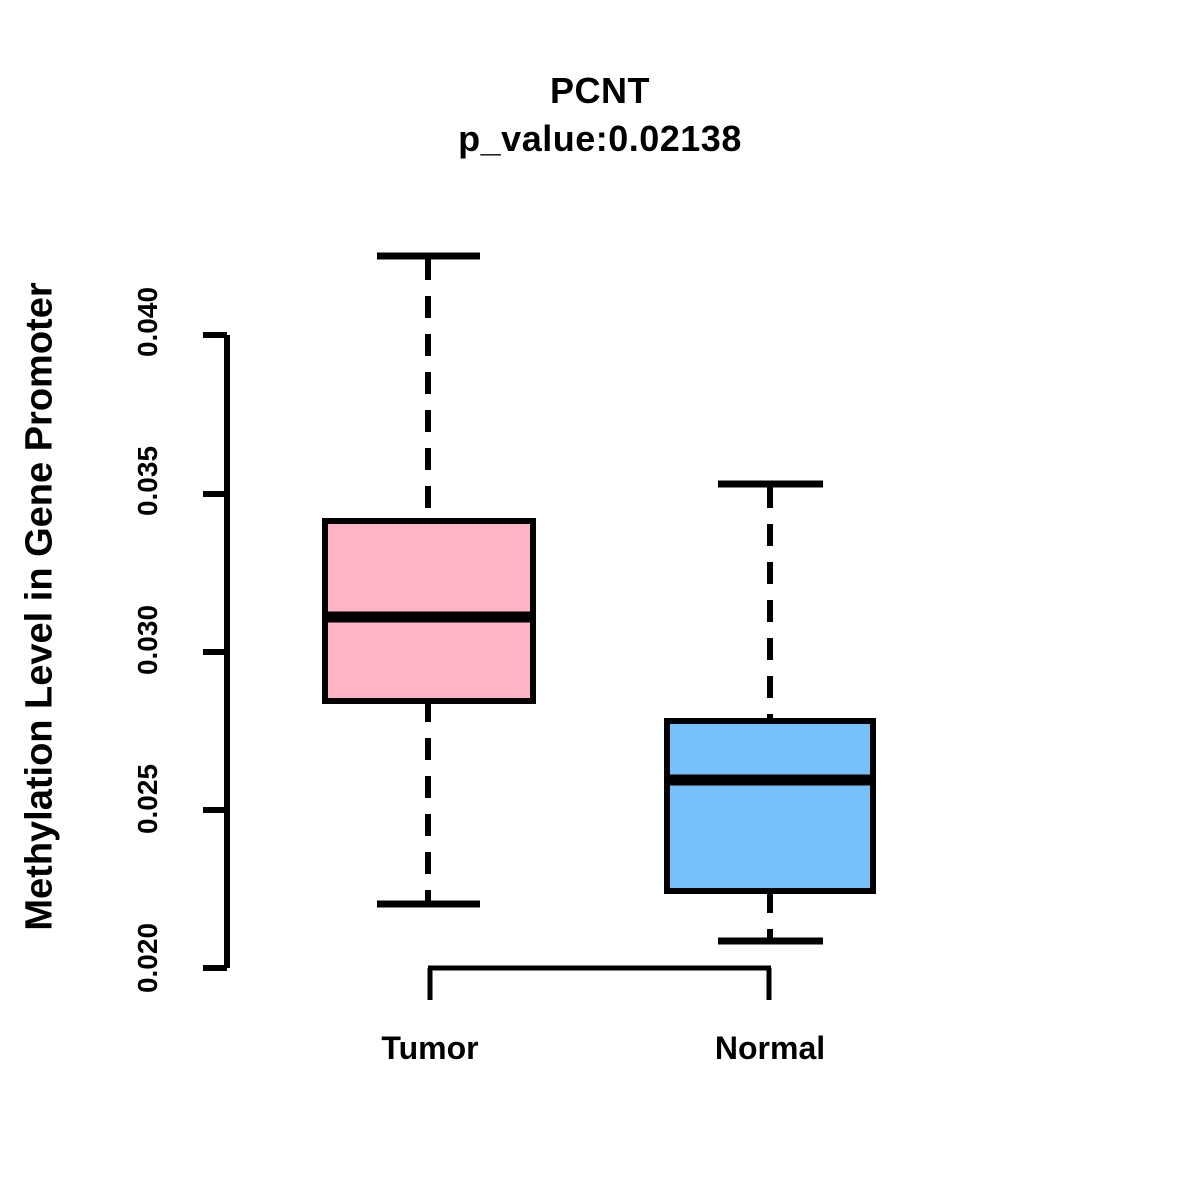  What do you see at coordinates (600, 138) in the screenshot?
I see `chart-subtitle-pvalue: p_value:0.02138` at bounding box center [600, 138].